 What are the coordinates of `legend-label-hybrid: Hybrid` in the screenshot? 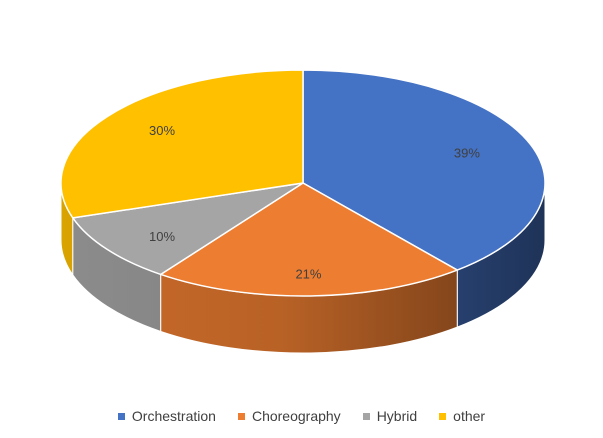 It's located at (397, 416).